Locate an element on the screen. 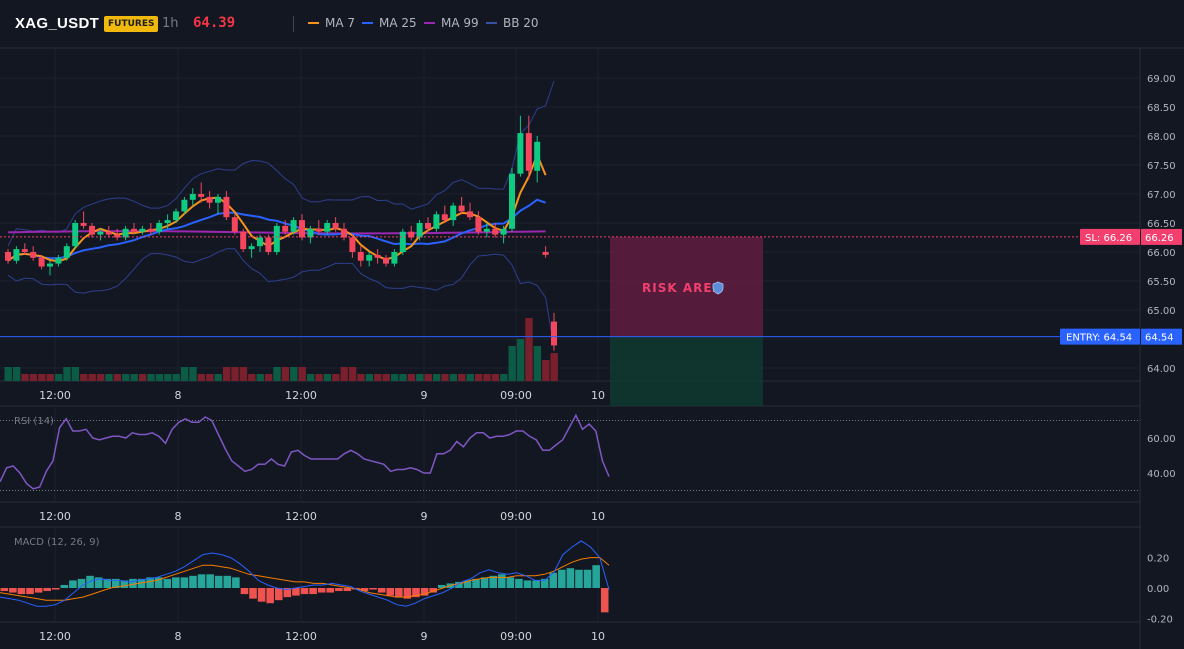 The width and height of the screenshot is (1184, 649). ma7-swatch is located at coordinates (313, 23).